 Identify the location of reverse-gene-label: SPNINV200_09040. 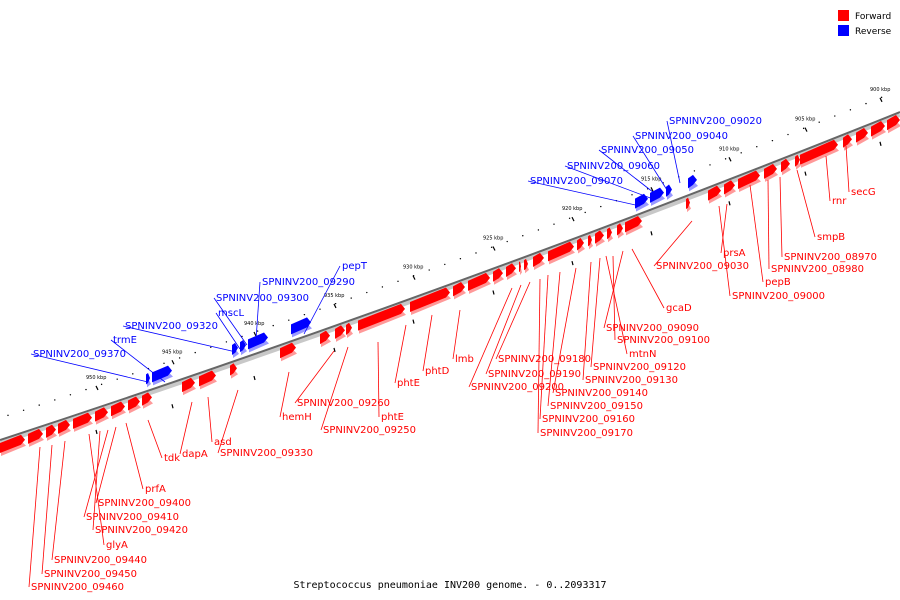
(681, 136).